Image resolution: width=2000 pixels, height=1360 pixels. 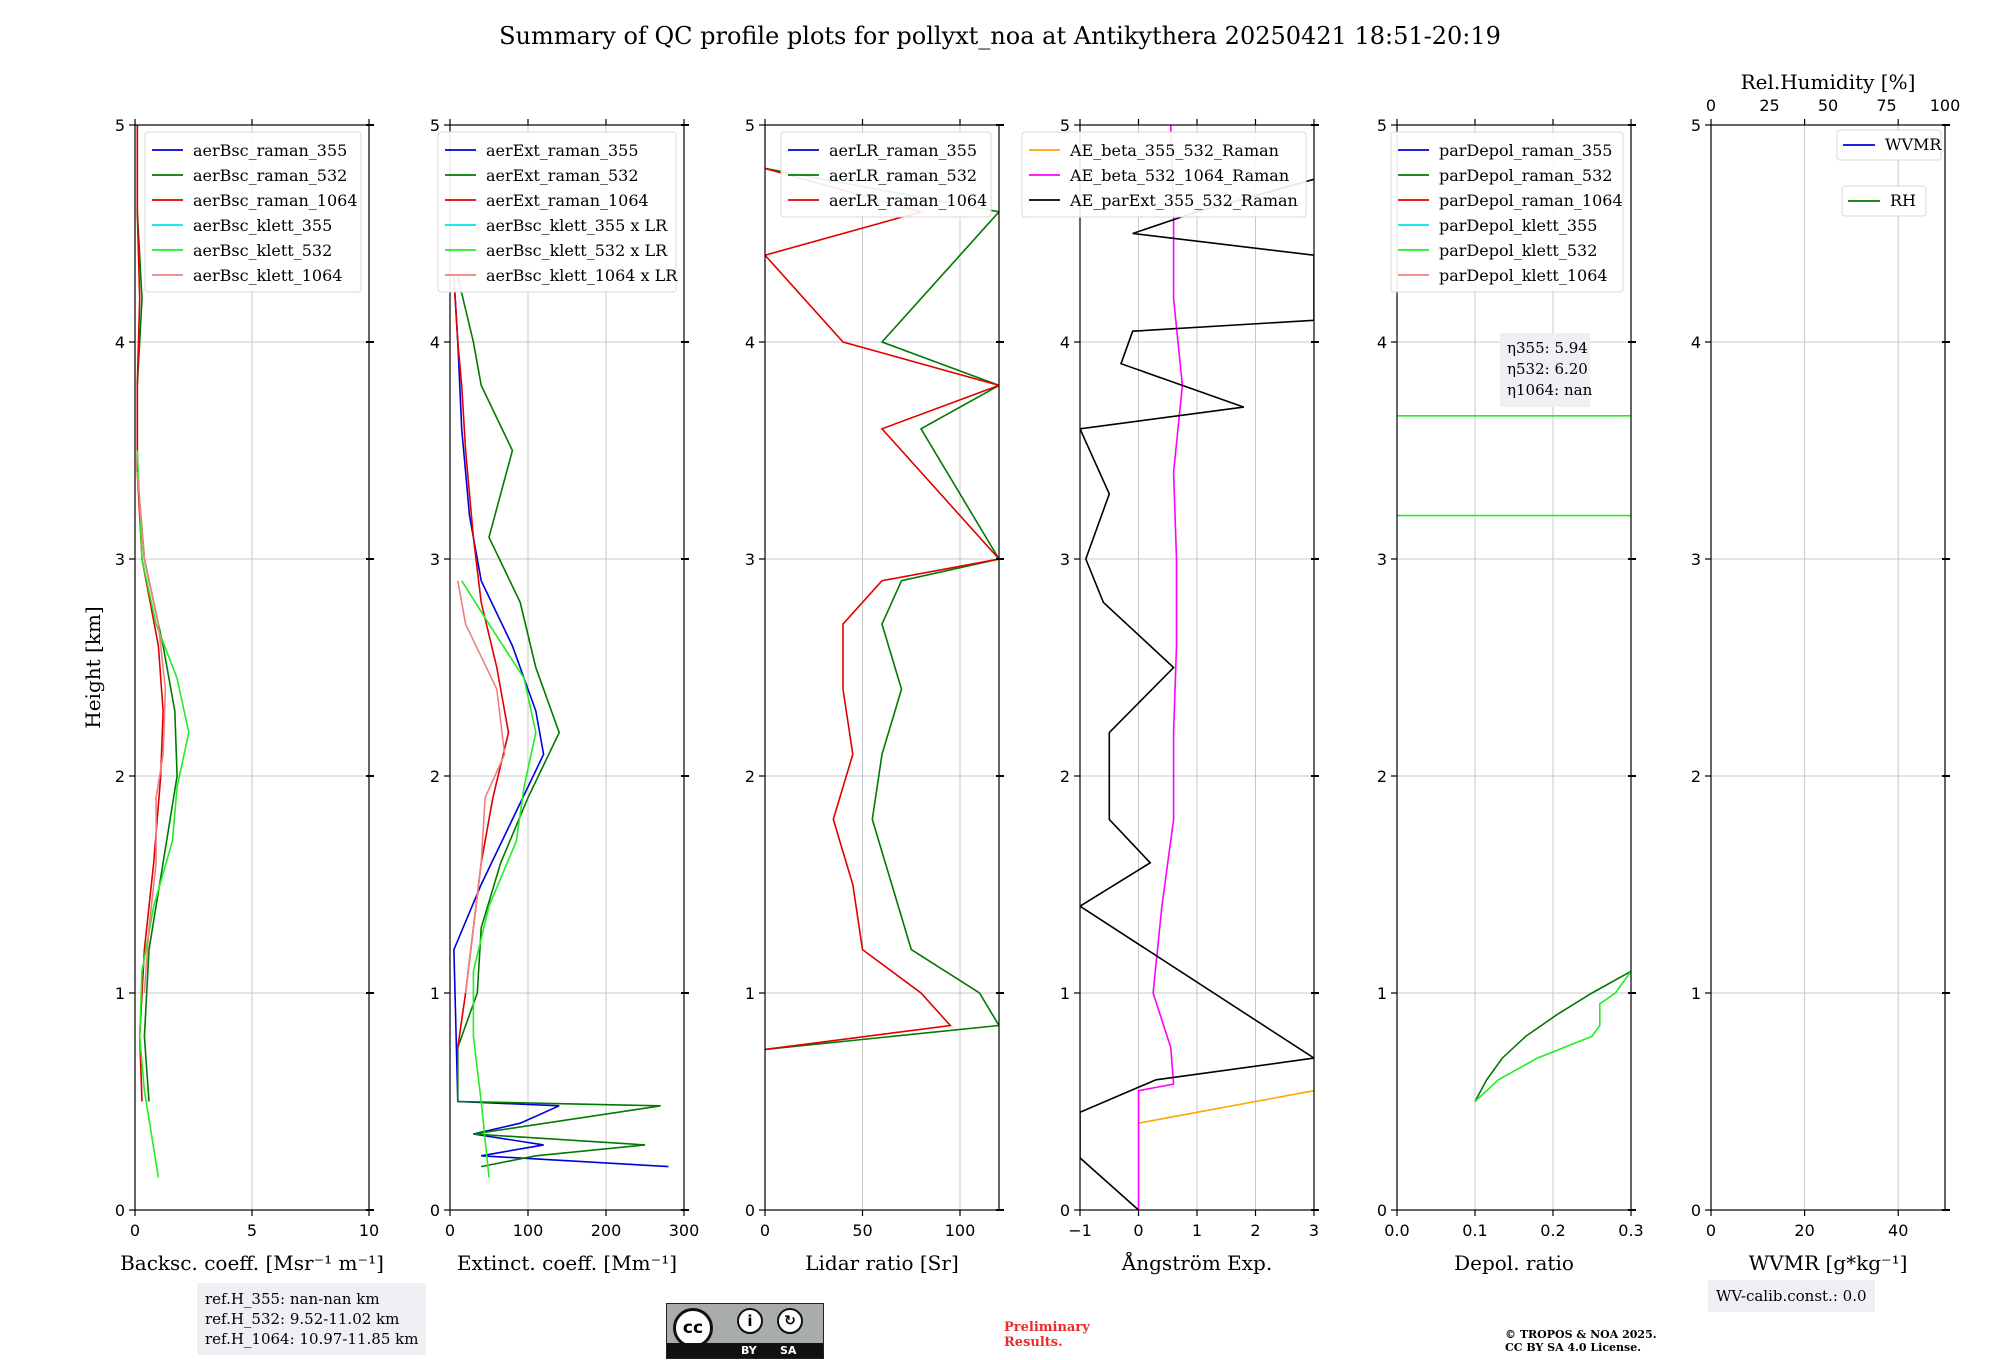 I want to click on legend-entry: RH, so click(x=1884, y=201).